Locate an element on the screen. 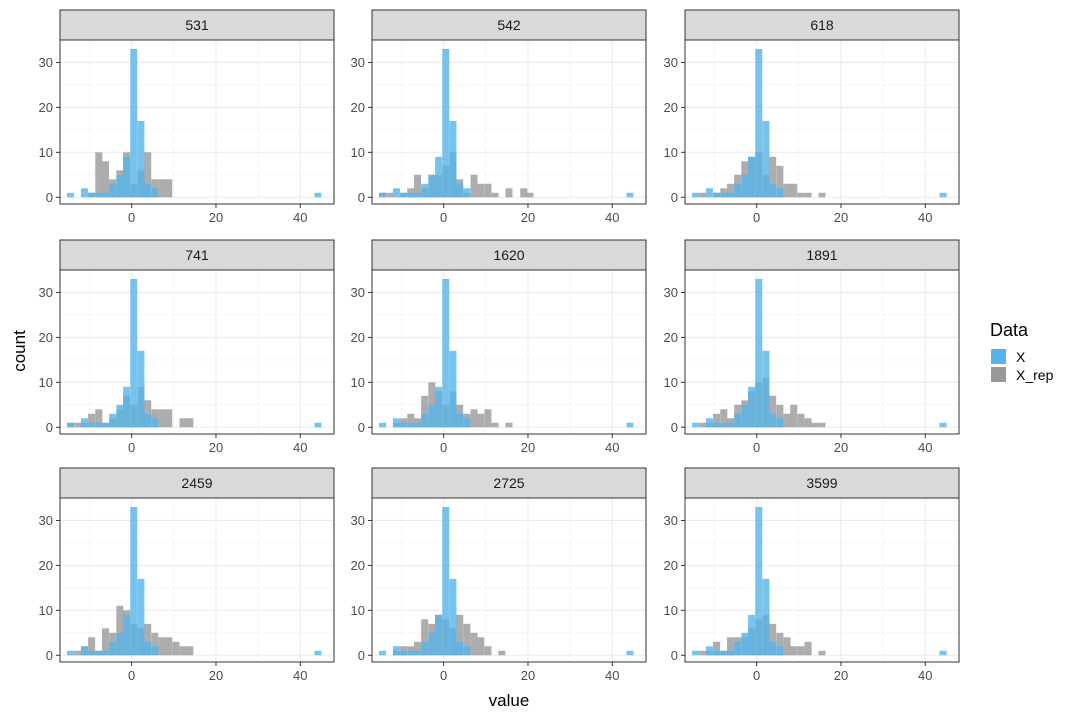 The width and height of the screenshot is (1080, 720). facet-strip-label: 1620 is located at coordinates (508, 255).